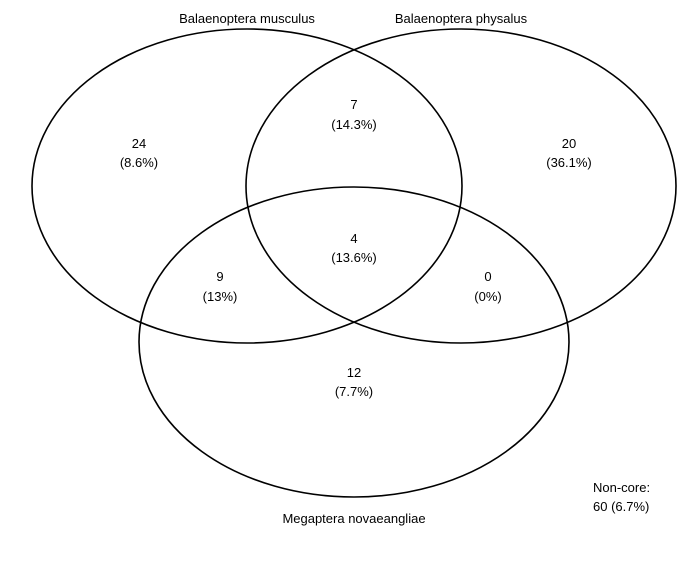 The image size is (691, 562). What do you see at coordinates (353, 238) in the screenshot?
I see `region-abc-count: 4` at bounding box center [353, 238].